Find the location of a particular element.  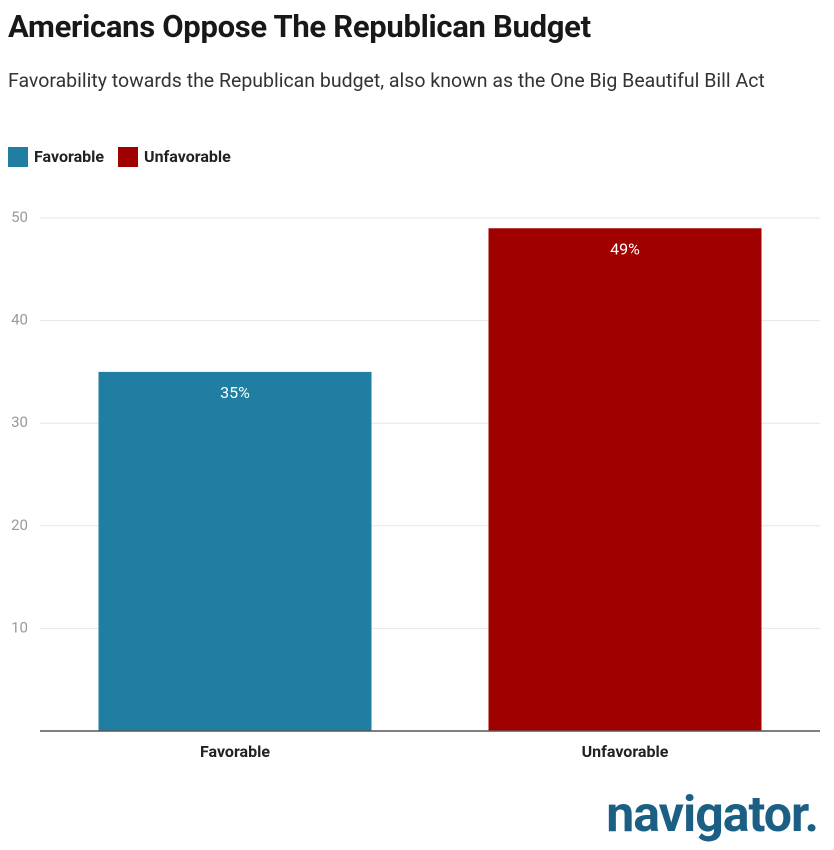

y-tick-label: 30 is located at coordinates (19, 422).